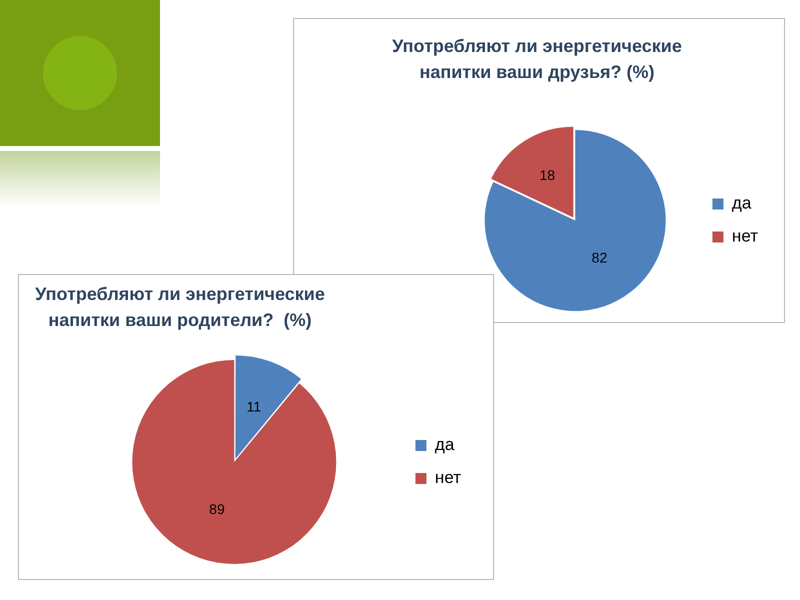  Describe the element at coordinates (180, 307) in the screenshot. I see `chart-title: Употребляют ли энергетические напитки ваши родители? (%)` at that location.